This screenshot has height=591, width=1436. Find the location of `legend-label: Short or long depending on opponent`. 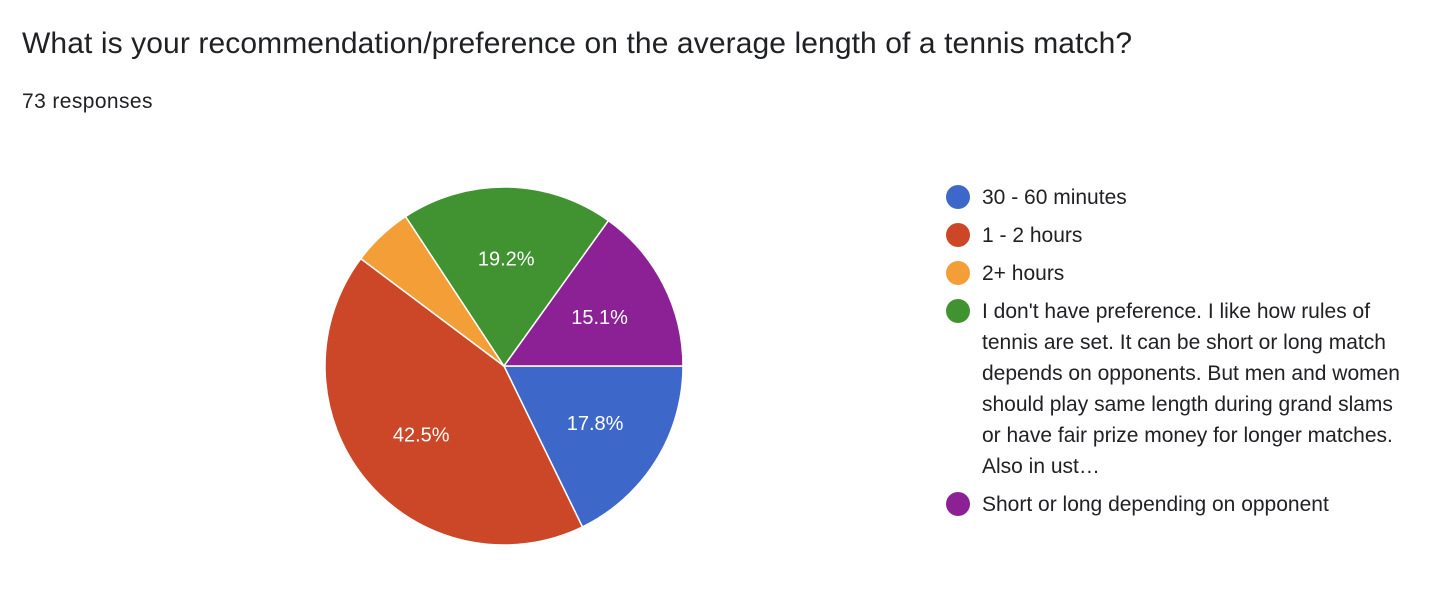

legend-label: Short or long depending on opponent is located at coordinates (1155, 504).